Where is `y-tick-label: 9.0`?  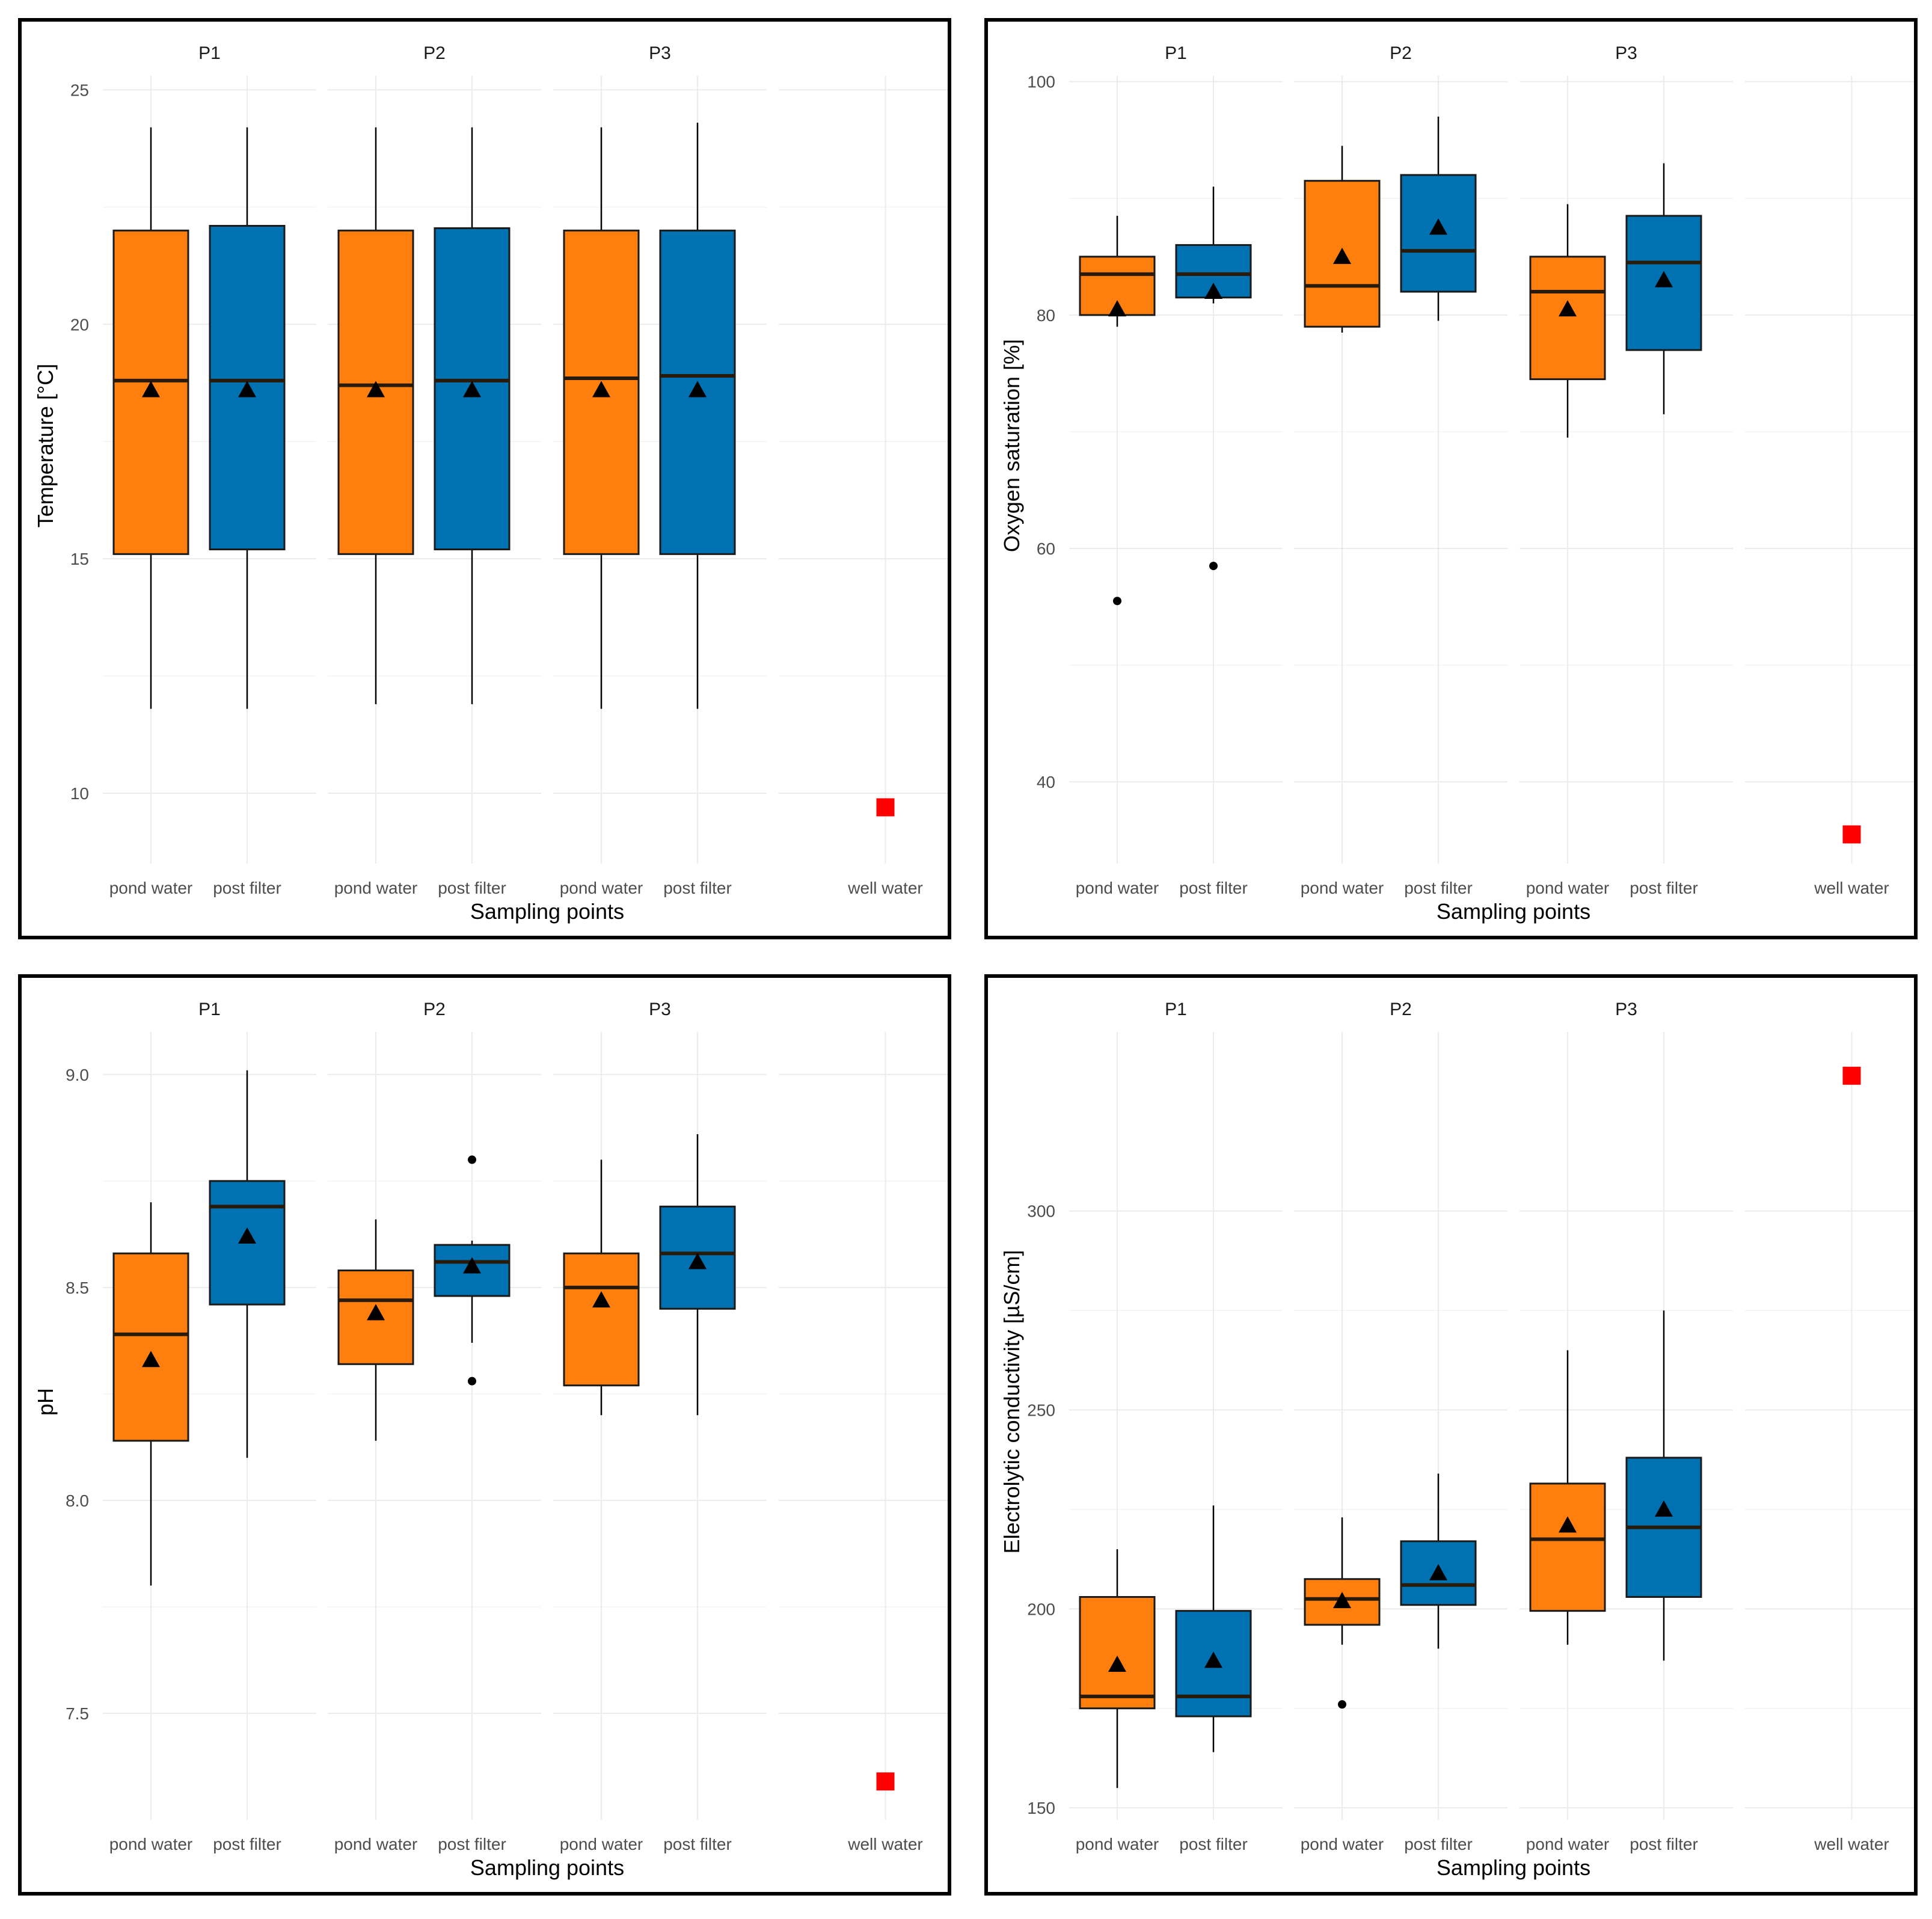 y-tick-label: 9.0 is located at coordinates (77, 1075).